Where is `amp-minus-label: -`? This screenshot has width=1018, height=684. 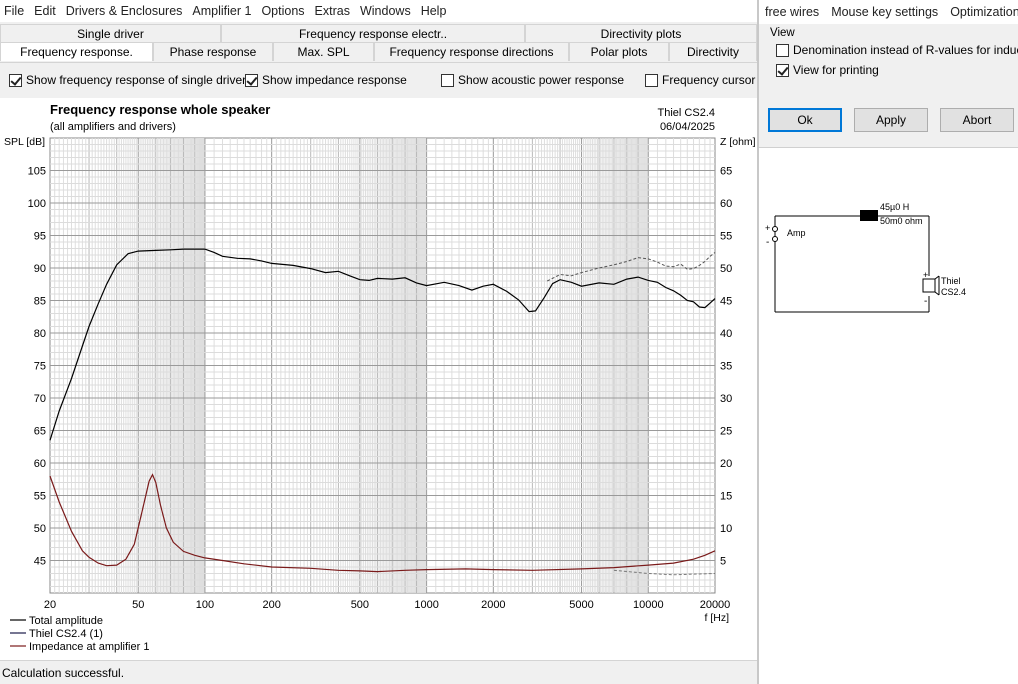
amp-minus-label: - is located at coordinates (767, 242).